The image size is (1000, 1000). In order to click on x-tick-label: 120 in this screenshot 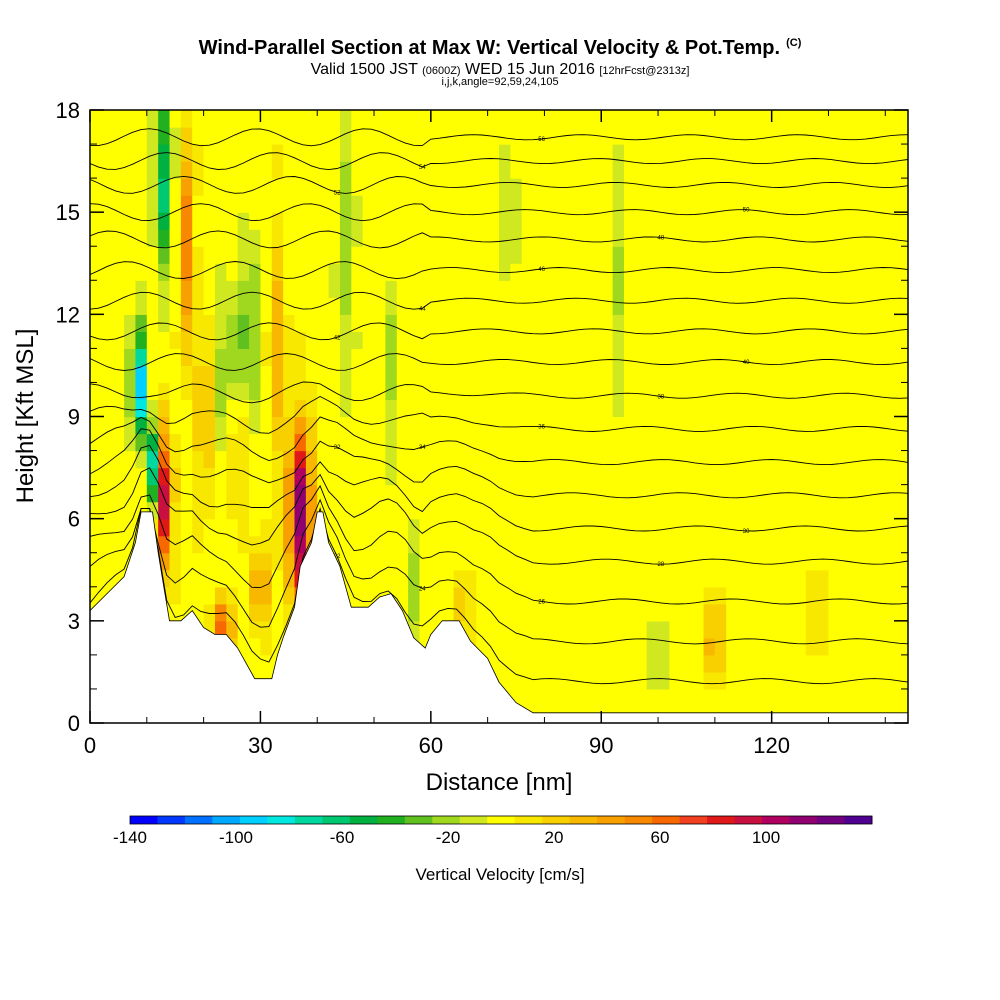, I will do `click(771, 745)`.